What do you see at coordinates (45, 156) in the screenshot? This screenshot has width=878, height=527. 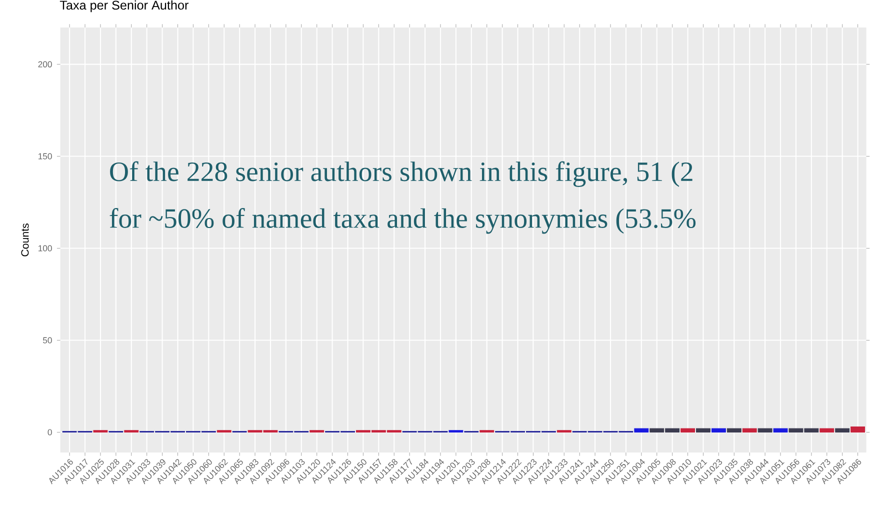 I see `y-tick-label: 150` at bounding box center [45, 156].